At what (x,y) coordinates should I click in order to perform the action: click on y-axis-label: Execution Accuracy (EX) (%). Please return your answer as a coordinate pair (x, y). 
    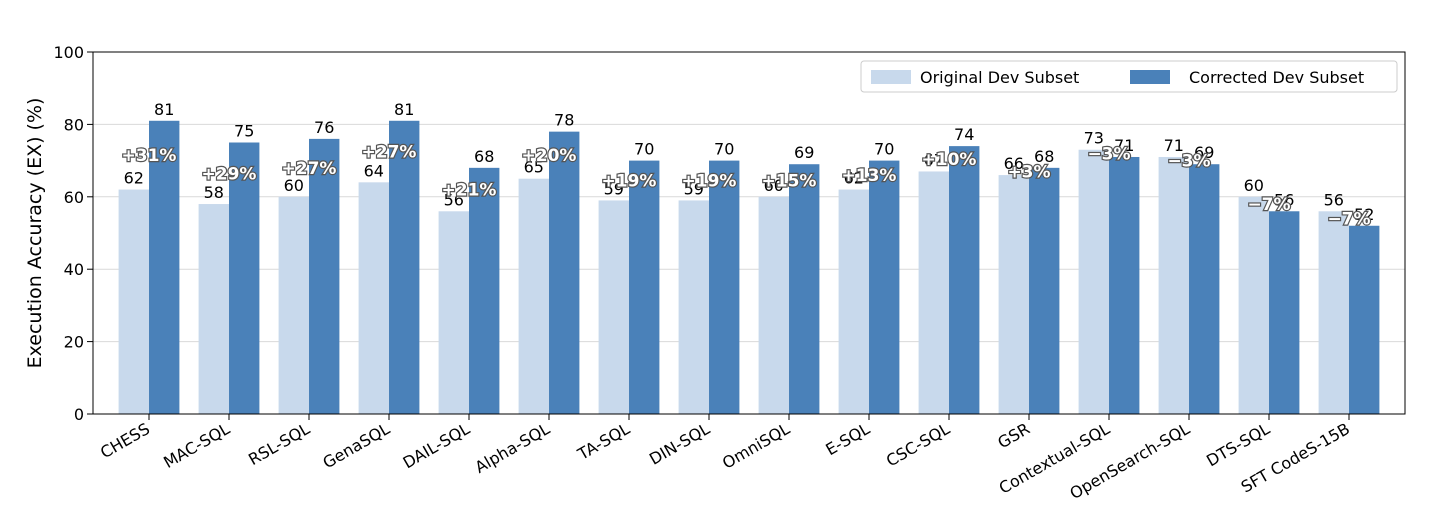
    Looking at the image, I should click on (35, 233).